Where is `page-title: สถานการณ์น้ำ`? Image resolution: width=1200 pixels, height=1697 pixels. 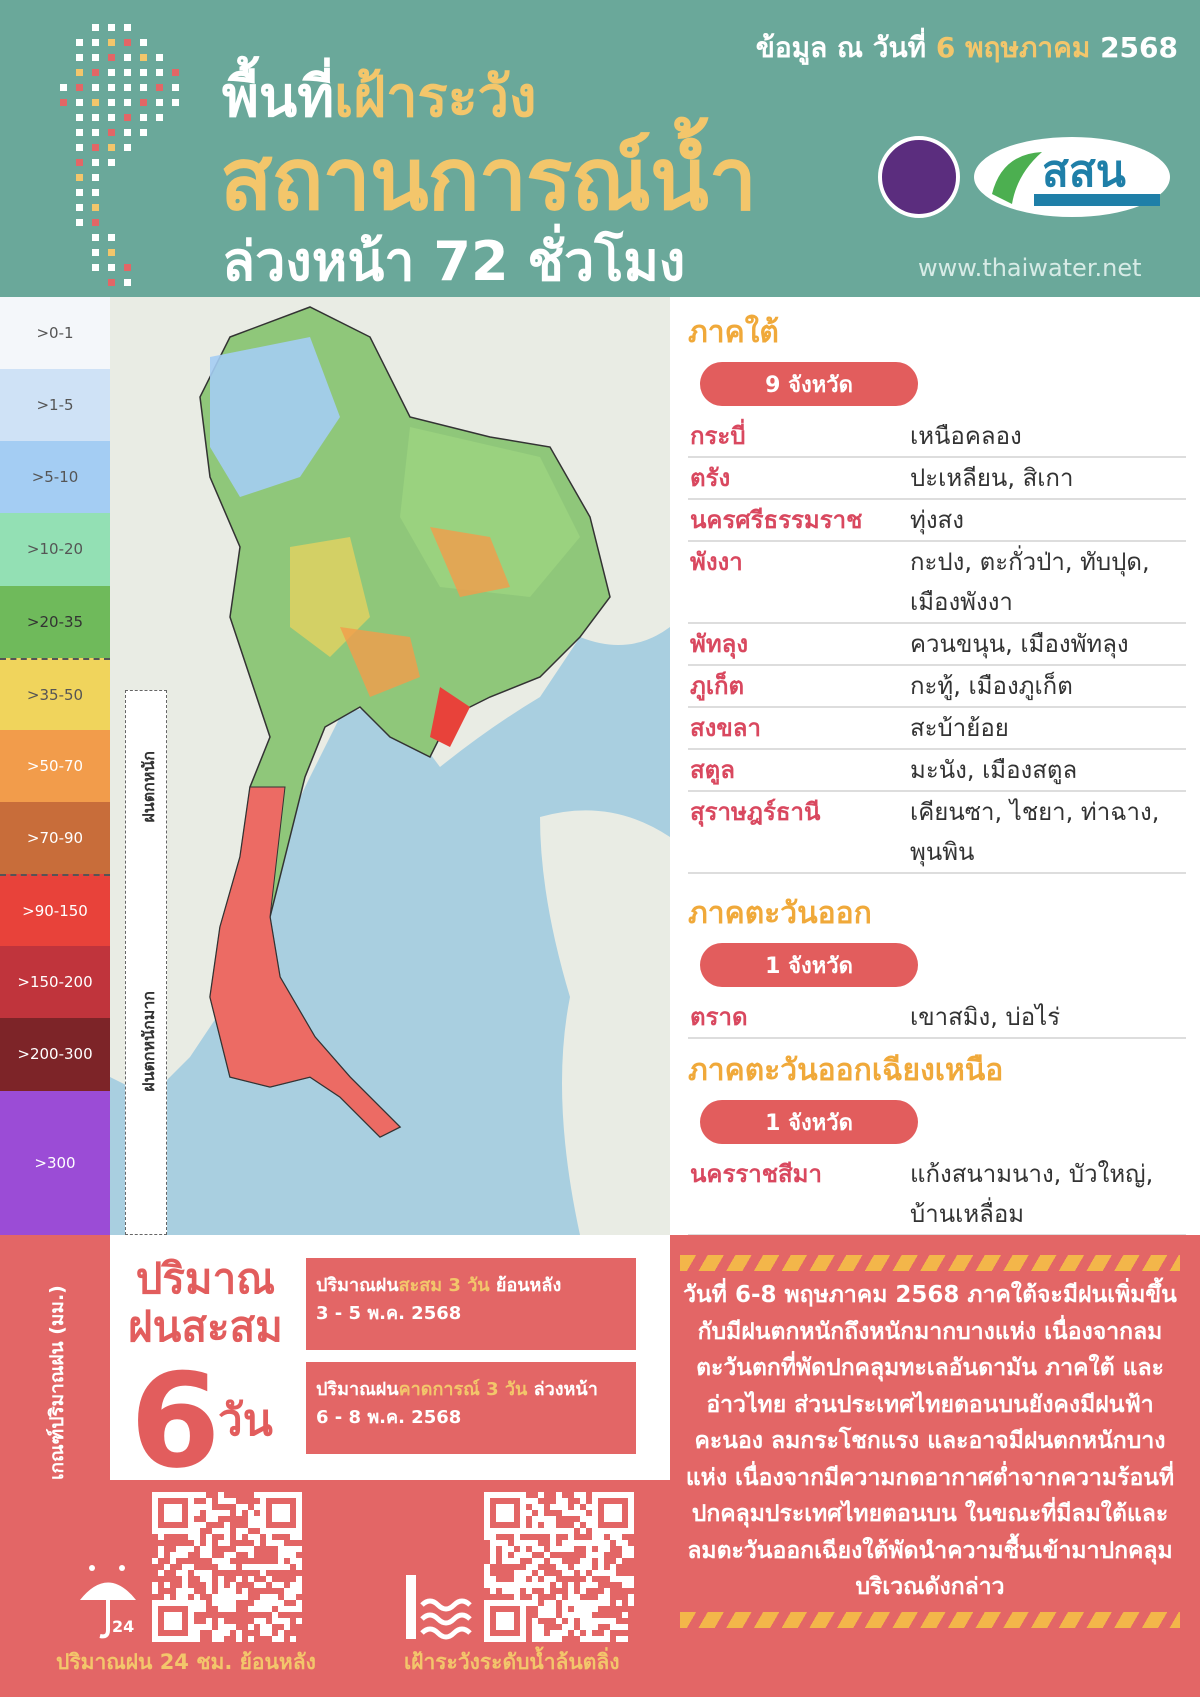
page-title: สถานการณ์น้ำ is located at coordinates (488, 180).